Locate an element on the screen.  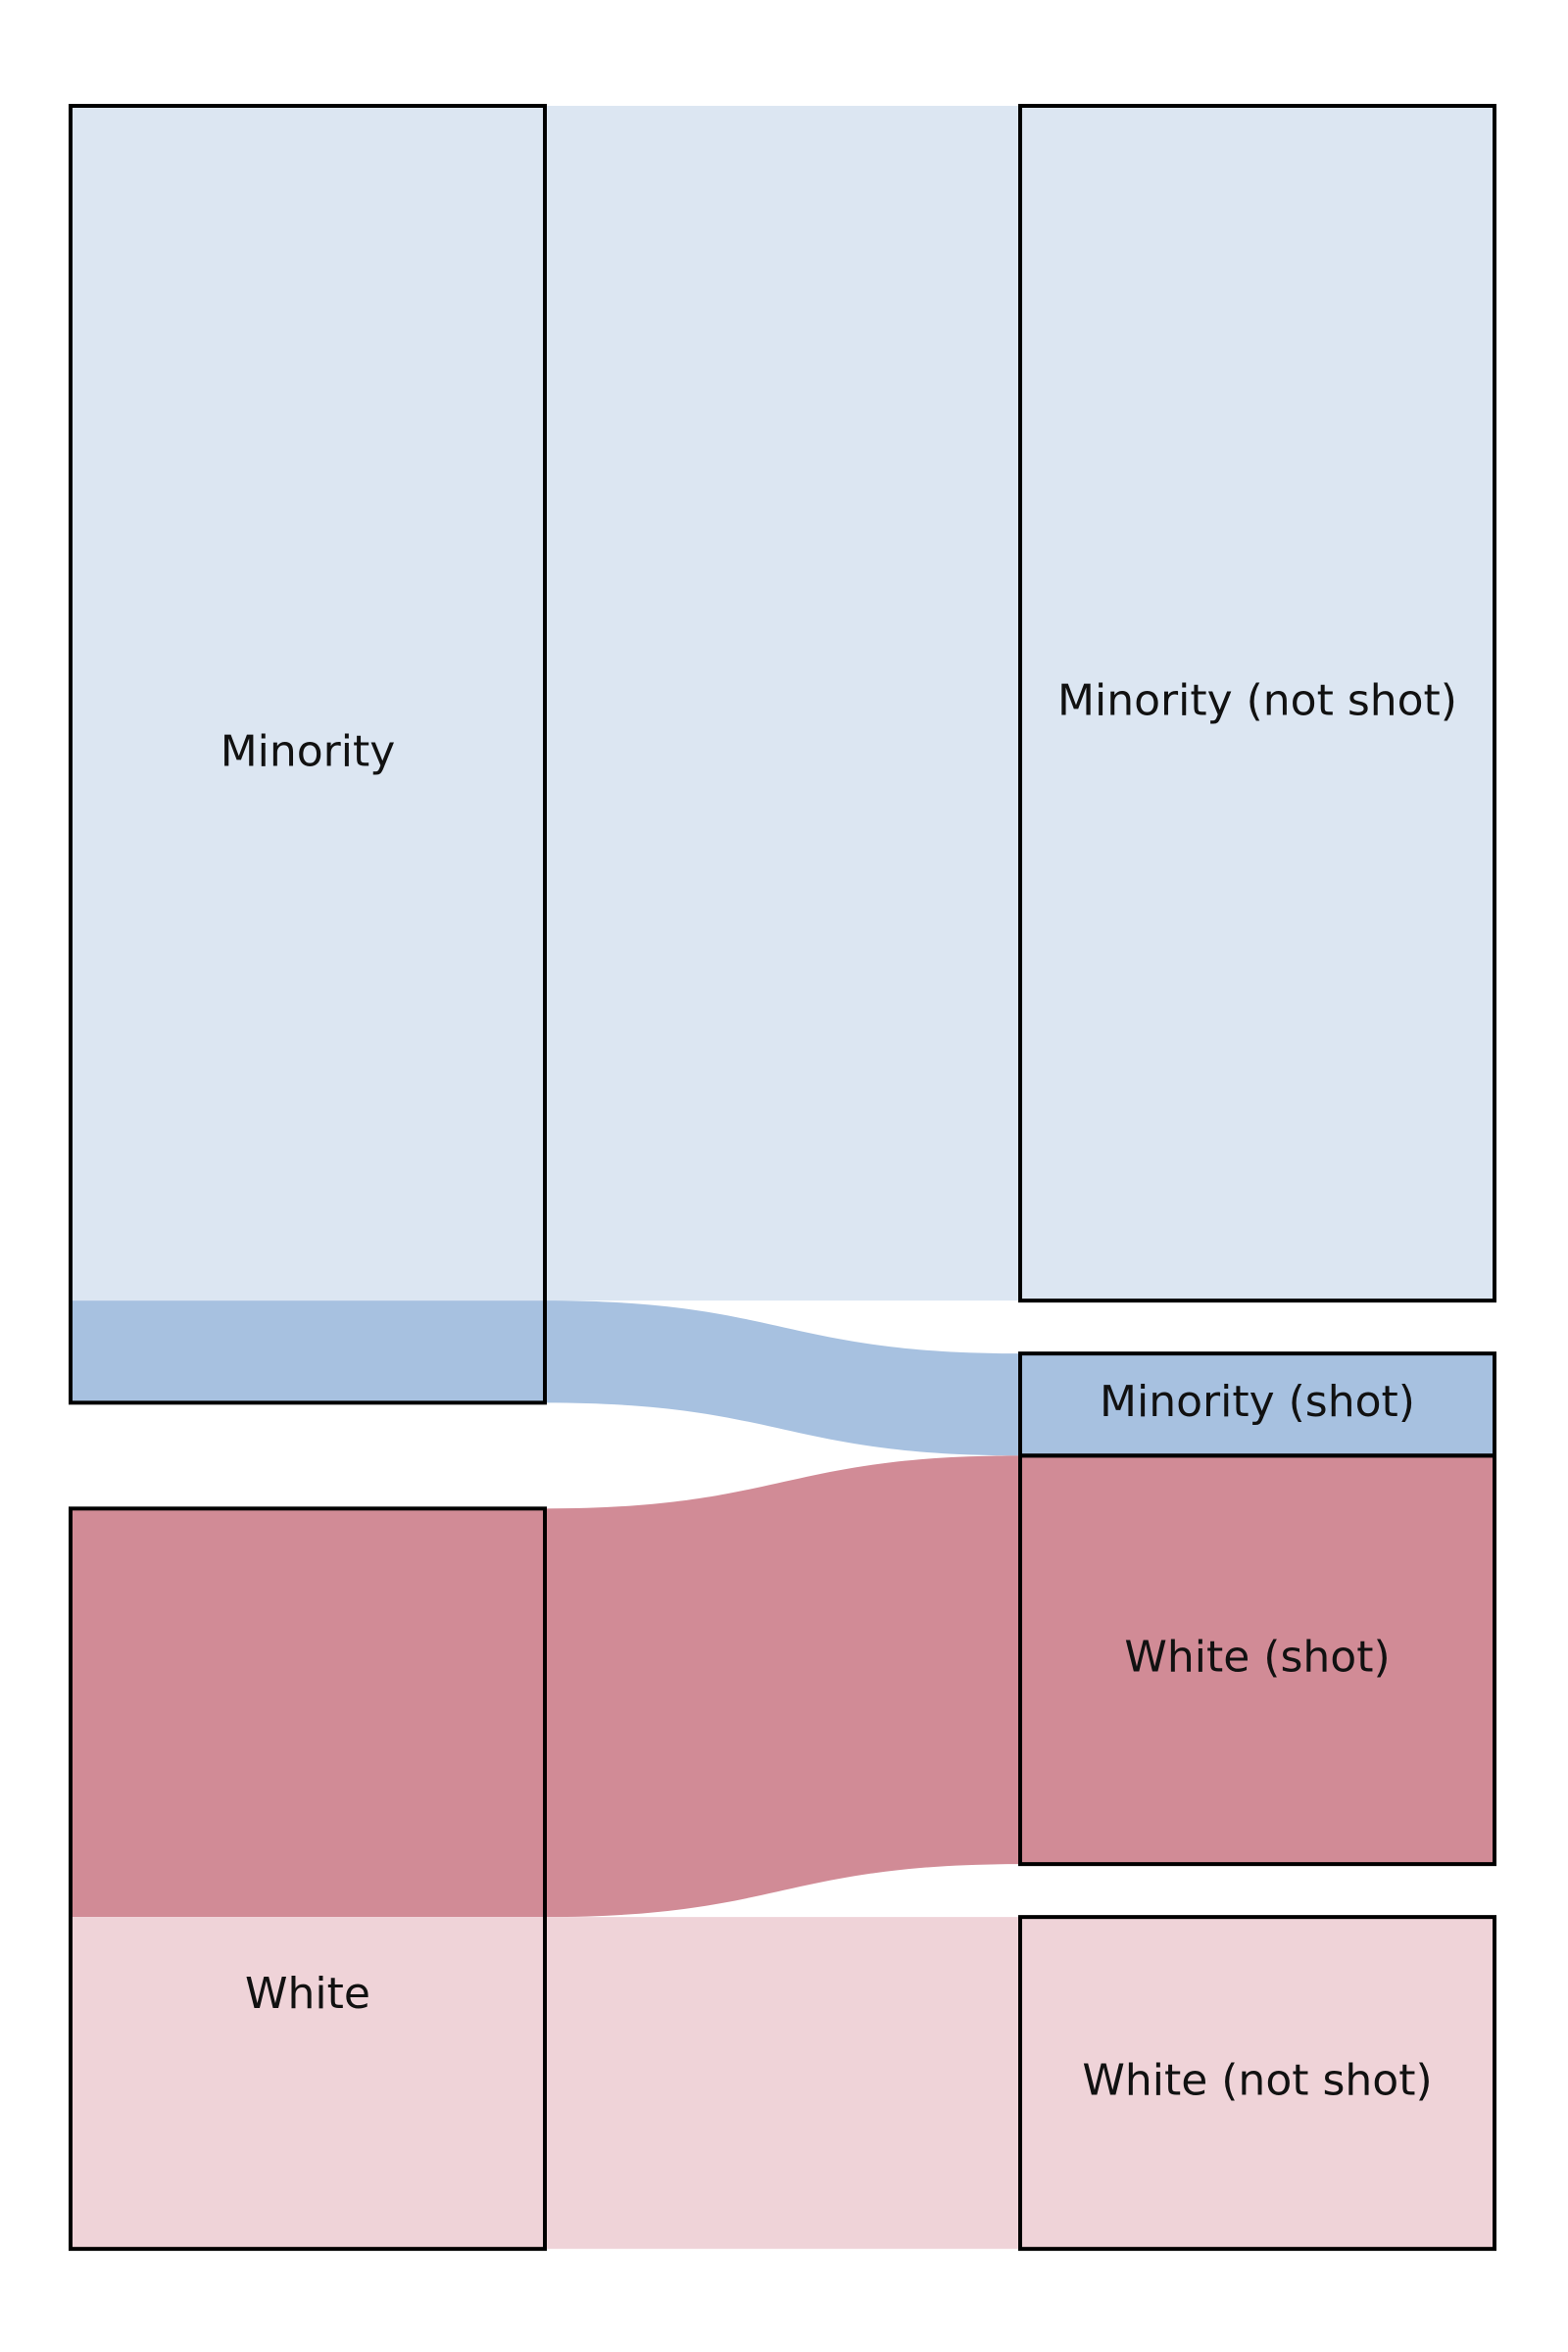
node-white-shot is located at coordinates (1257, 1660).